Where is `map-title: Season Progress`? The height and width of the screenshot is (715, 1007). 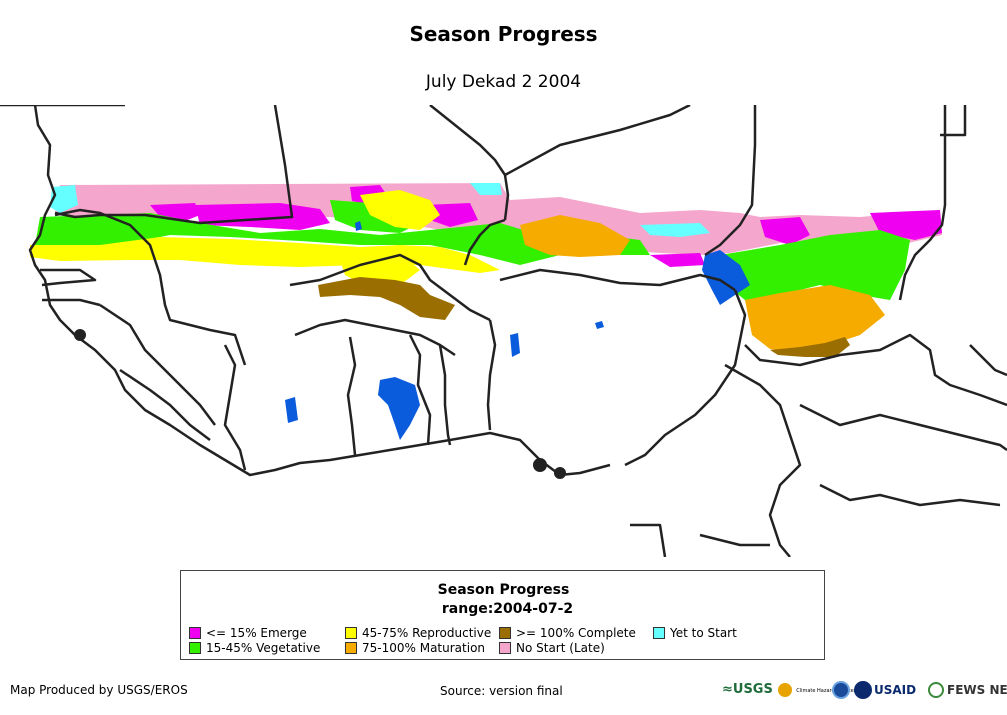
map-title: Season Progress is located at coordinates (503, 34).